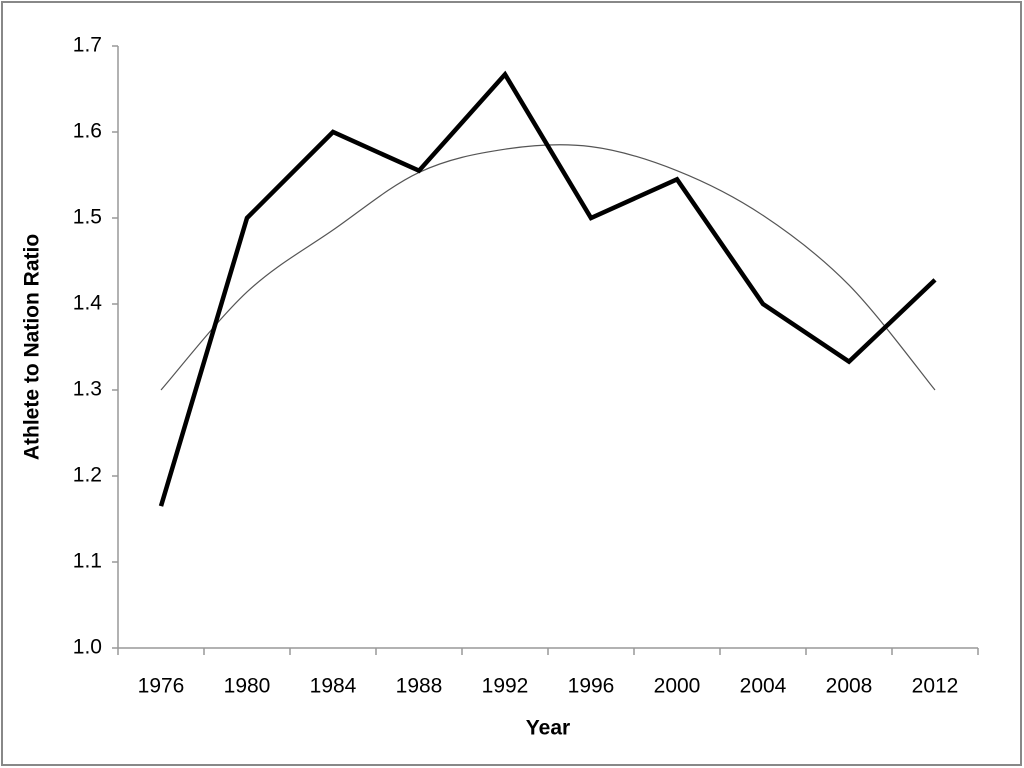 Image resolution: width=1024 pixels, height=768 pixels. I want to click on x-tick-label: 1992, so click(505, 686).